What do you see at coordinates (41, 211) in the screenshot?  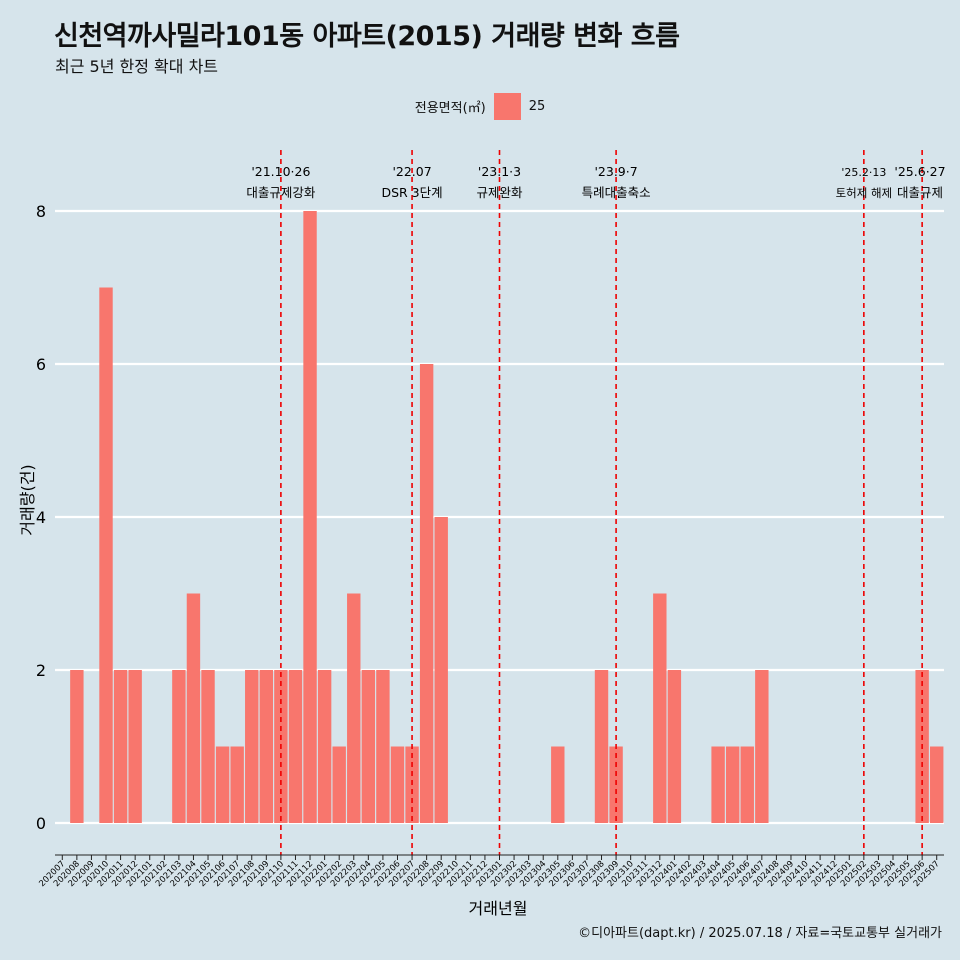 I see `y-tick-label: 8` at bounding box center [41, 211].